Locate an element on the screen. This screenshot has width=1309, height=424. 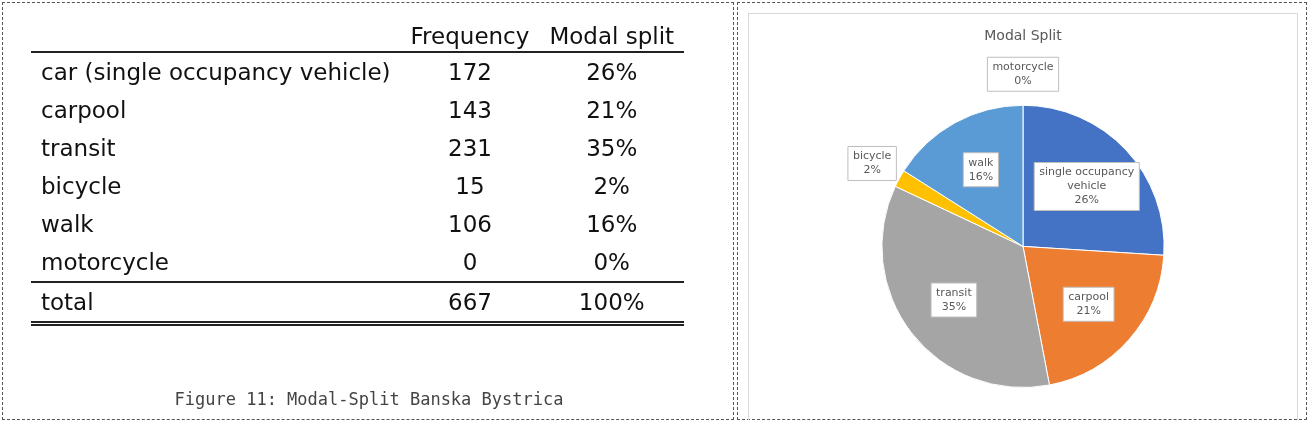
text: Modal split is located at coordinates (612, 34).